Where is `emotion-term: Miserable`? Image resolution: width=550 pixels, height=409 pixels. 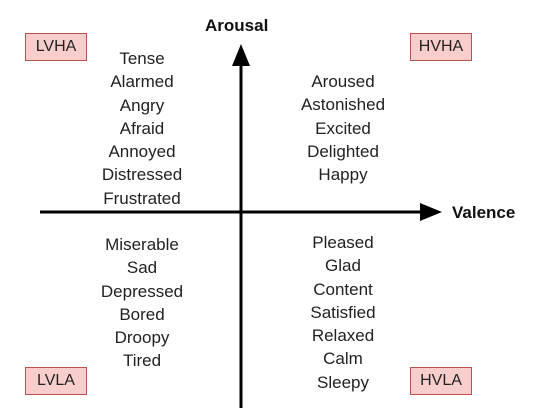 emotion-term: Miserable is located at coordinates (142, 244).